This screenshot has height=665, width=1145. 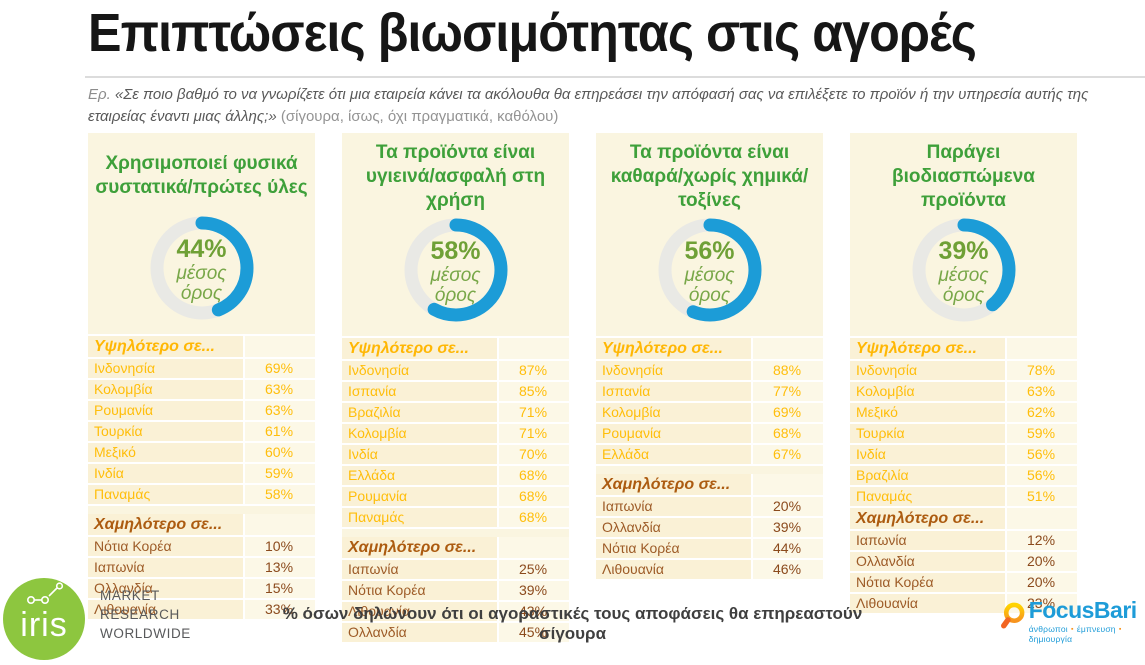 What do you see at coordinates (455, 435) in the screenshot?
I see `table-row: Κολομβία 71%` at bounding box center [455, 435].